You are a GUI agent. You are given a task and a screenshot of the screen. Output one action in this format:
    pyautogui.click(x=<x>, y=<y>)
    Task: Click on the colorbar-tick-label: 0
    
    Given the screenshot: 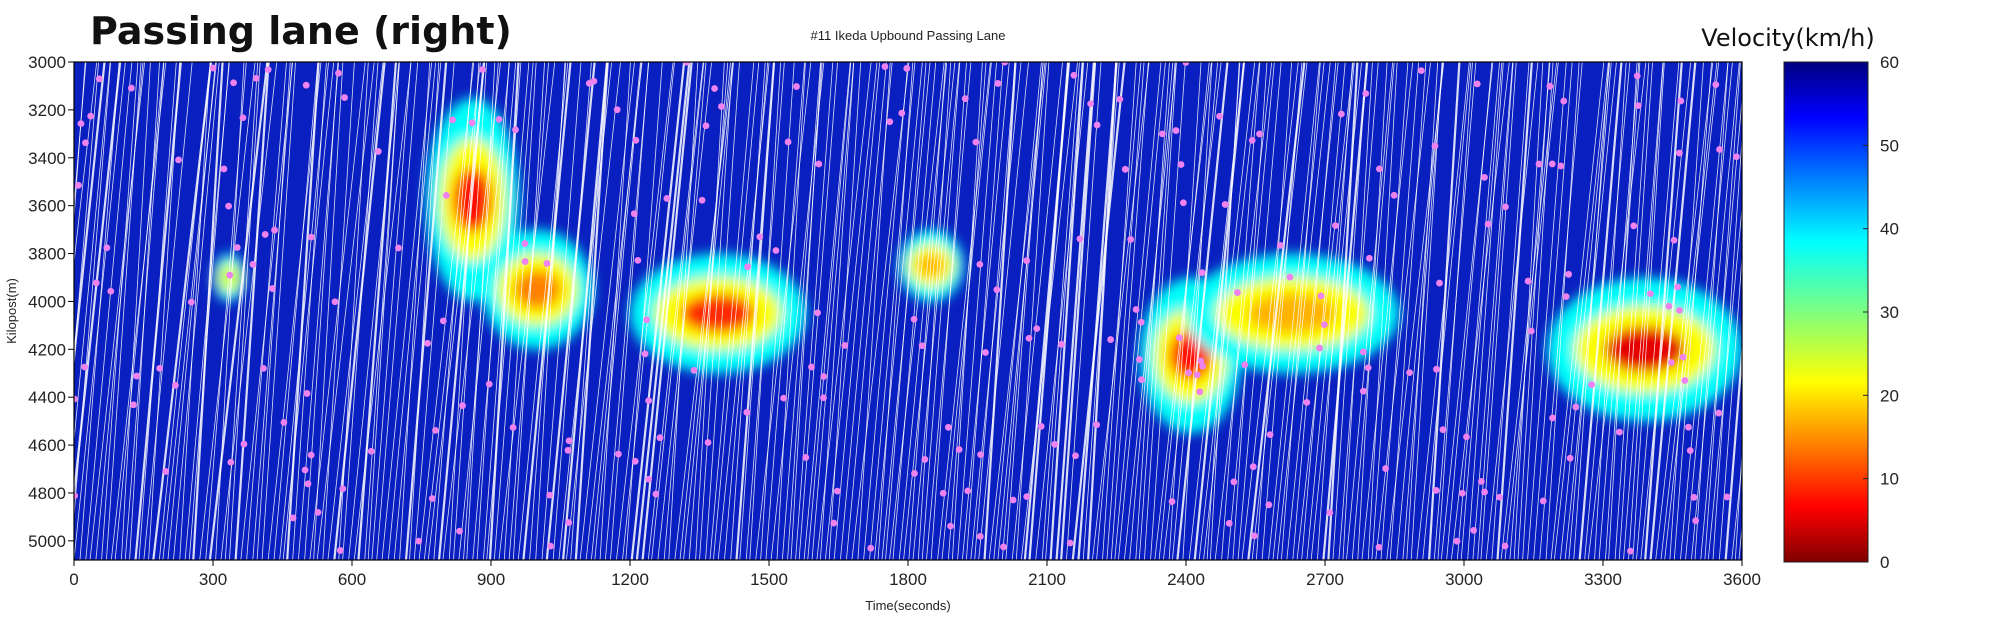 What is the action you would take?
    pyautogui.click(x=1884, y=562)
    